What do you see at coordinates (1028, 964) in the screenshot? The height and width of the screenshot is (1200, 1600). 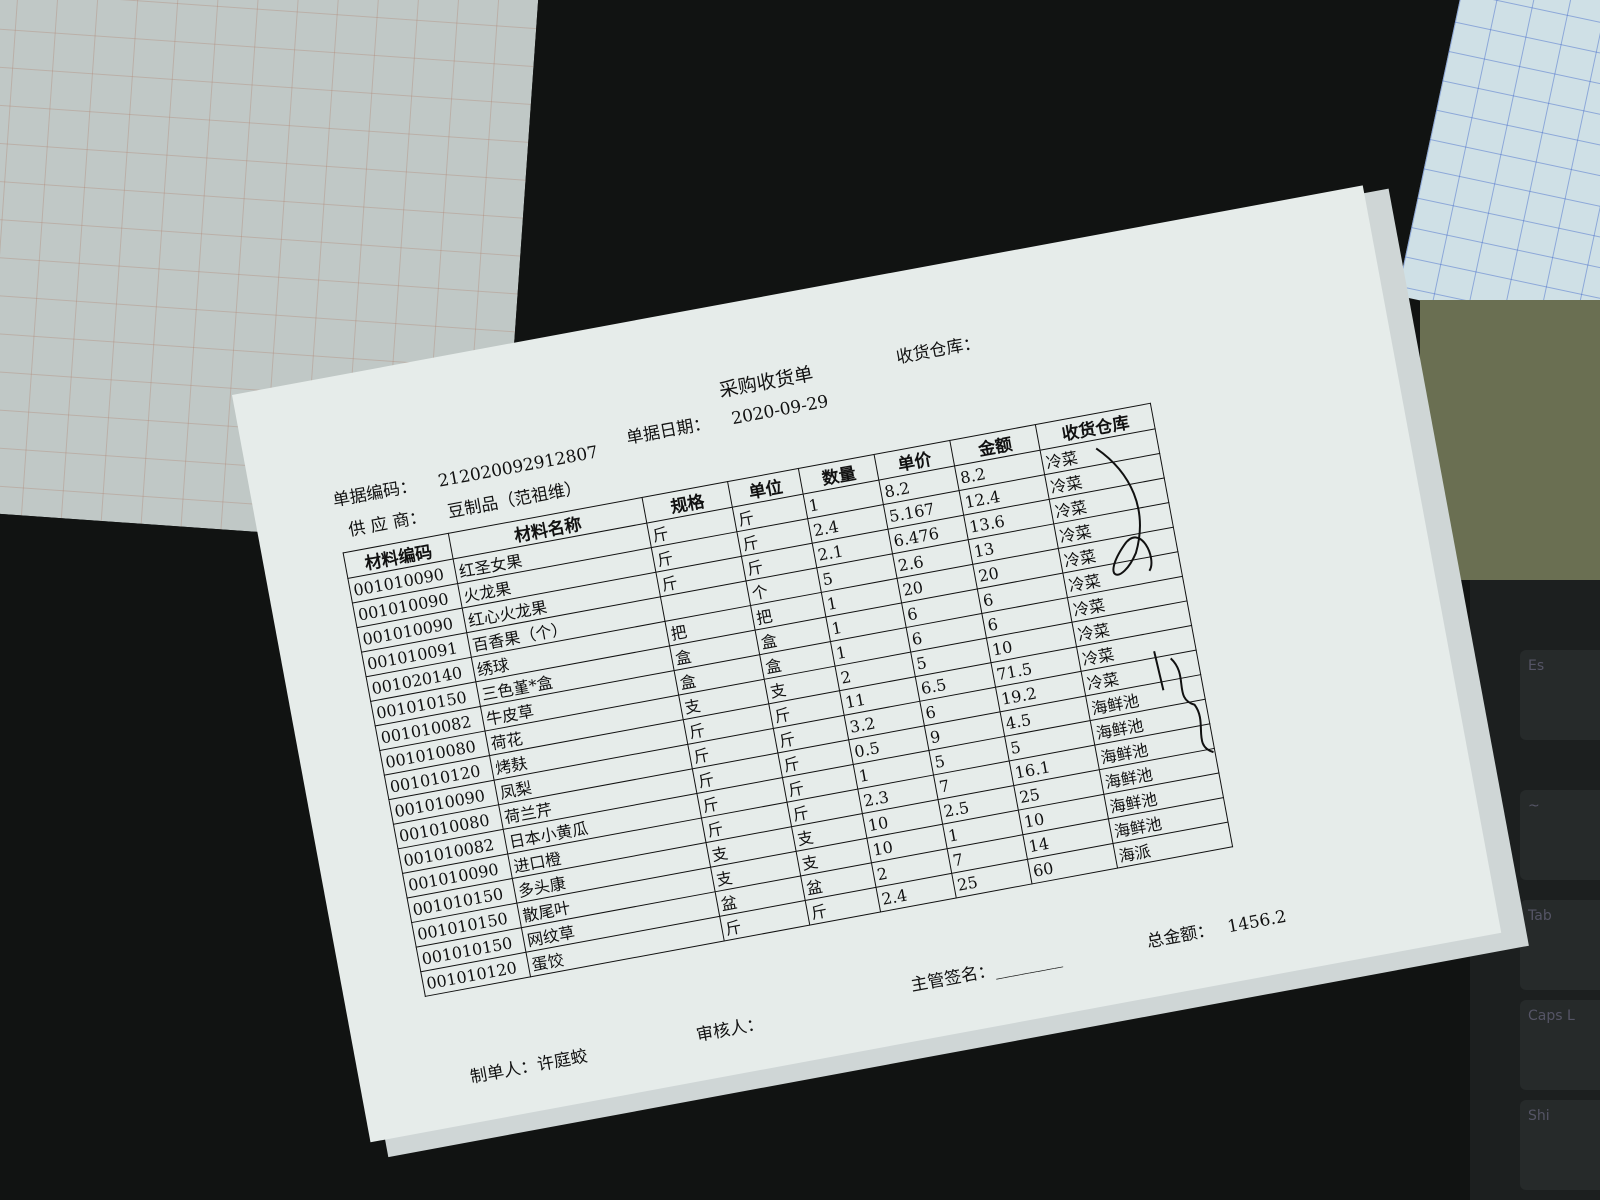 I see `supervisor-blank: ________` at bounding box center [1028, 964].